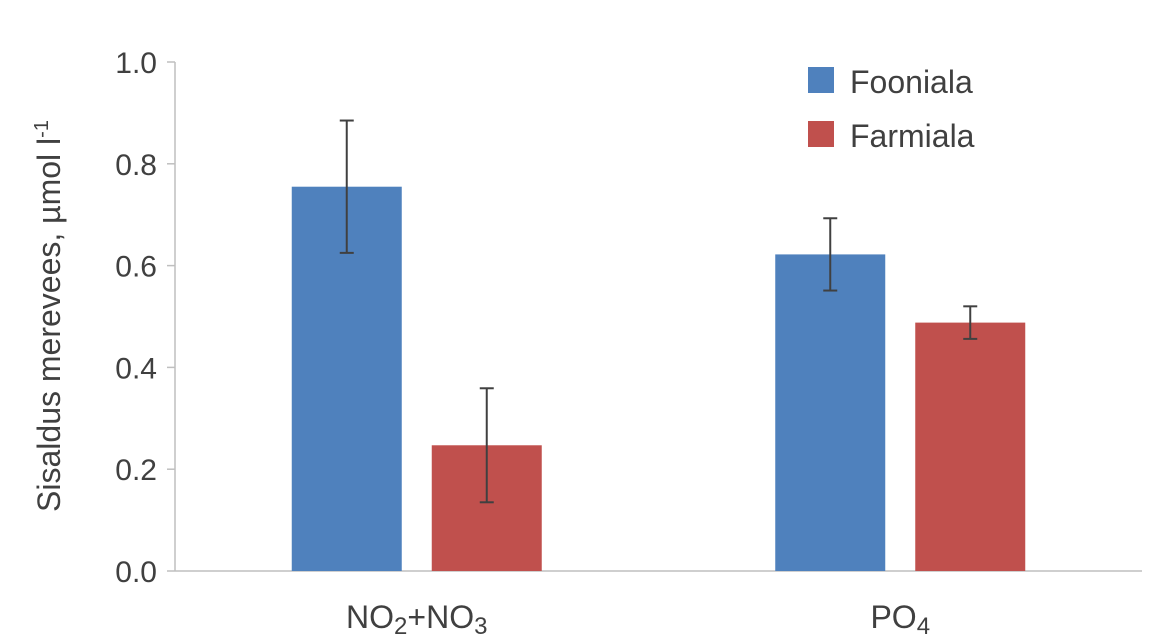 The height and width of the screenshot is (642, 1157). What do you see at coordinates (136, 572) in the screenshot?
I see `y-tick-label: 0.0` at bounding box center [136, 572].